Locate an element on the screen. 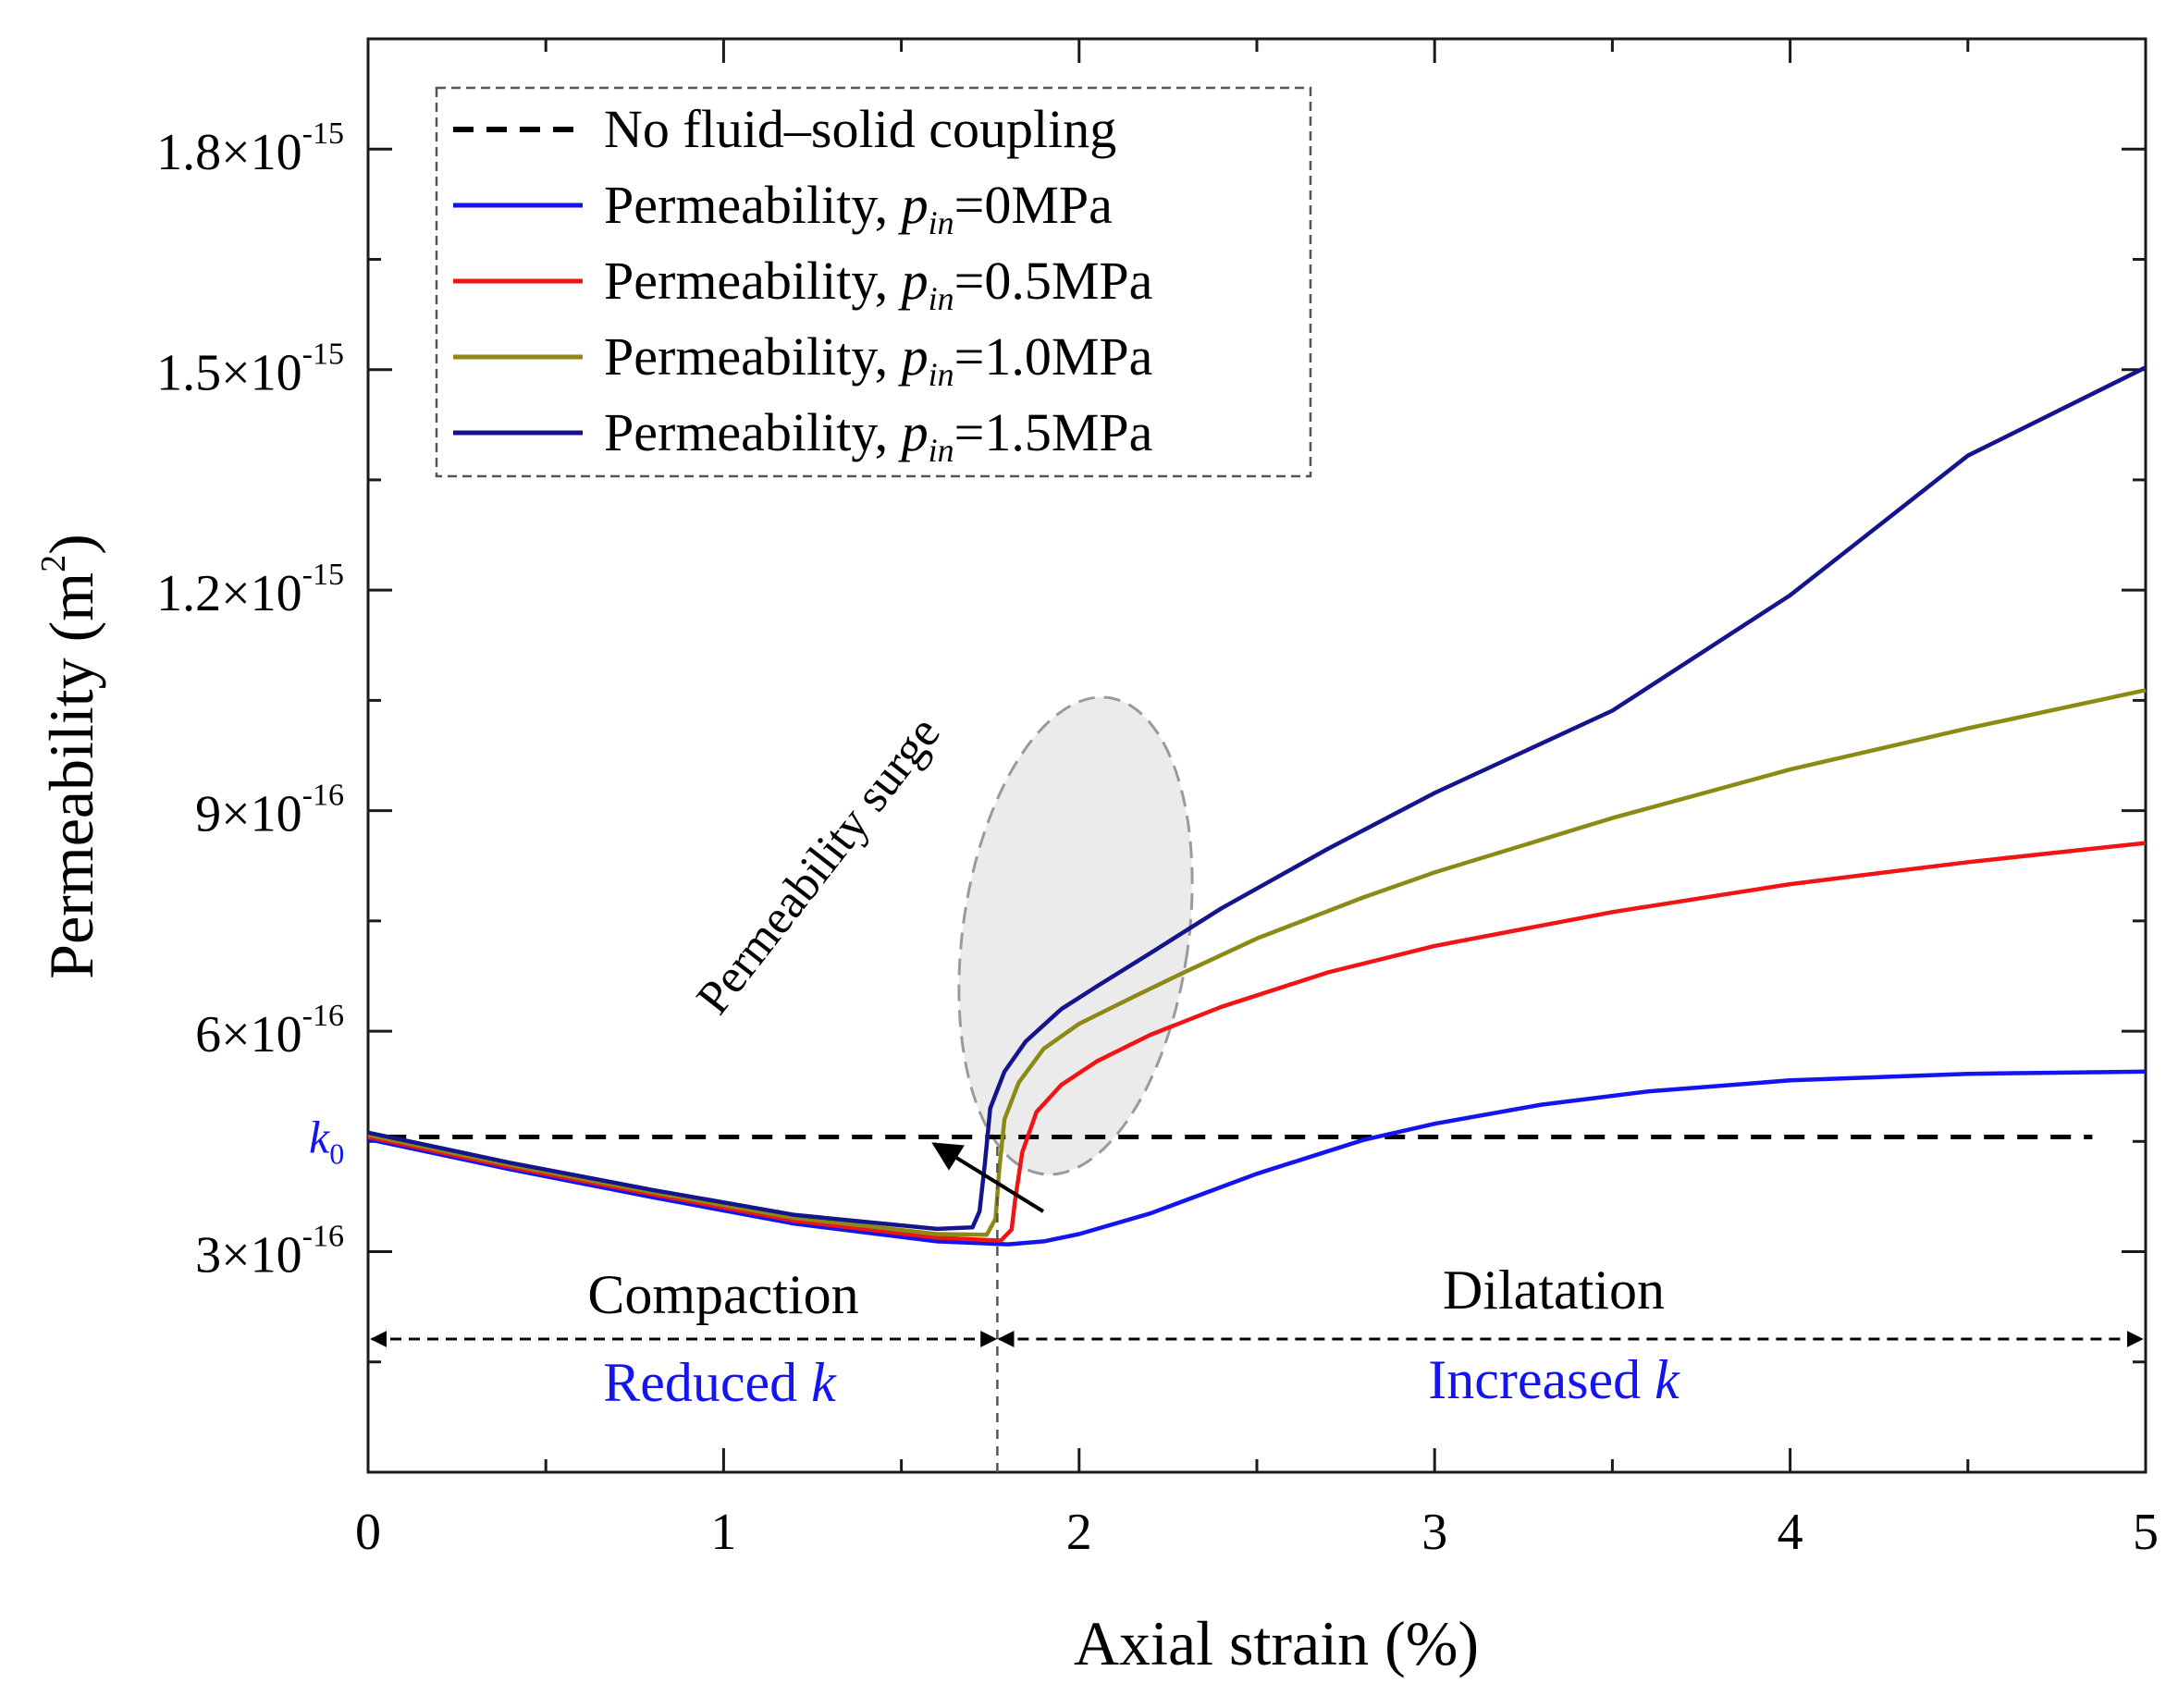 This screenshot has width=2178, height=1708. y-axis-label-sup: 2 is located at coordinates (53, 563).